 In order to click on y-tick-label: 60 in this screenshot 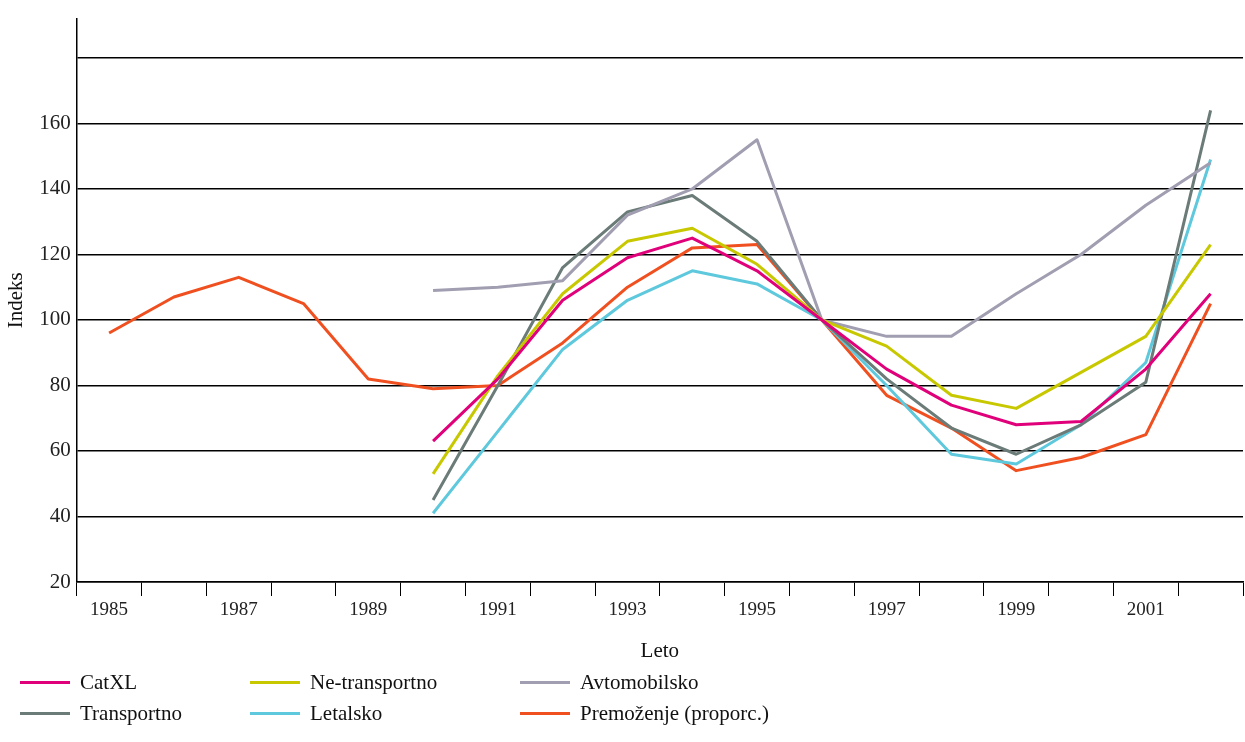, I will do `click(60, 449)`.